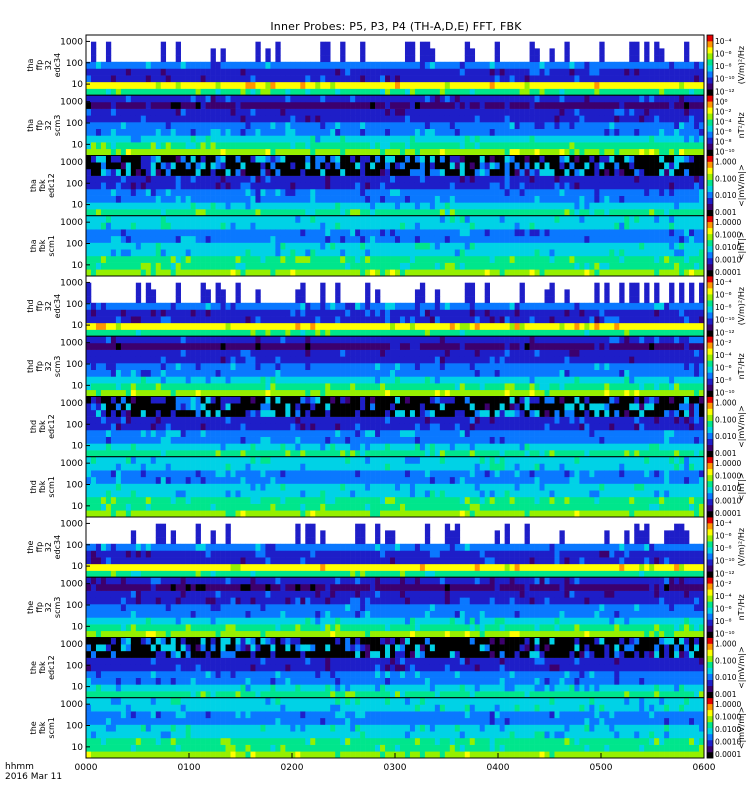 The image size is (750, 800). I want to click on colorbar-tick-label: 10⁻¹², so click(725, 332).